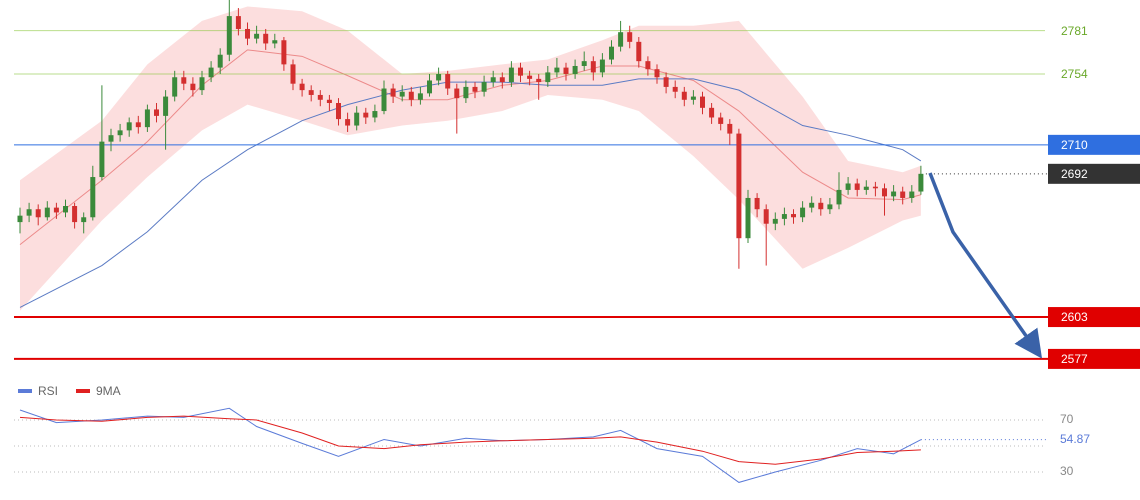 The width and height of the screenshot is (1140, 500). What do you see at coordinates (1074, 145) in the screenshot?
I see `level-label: 2710` at bounding box center [1074, 145].